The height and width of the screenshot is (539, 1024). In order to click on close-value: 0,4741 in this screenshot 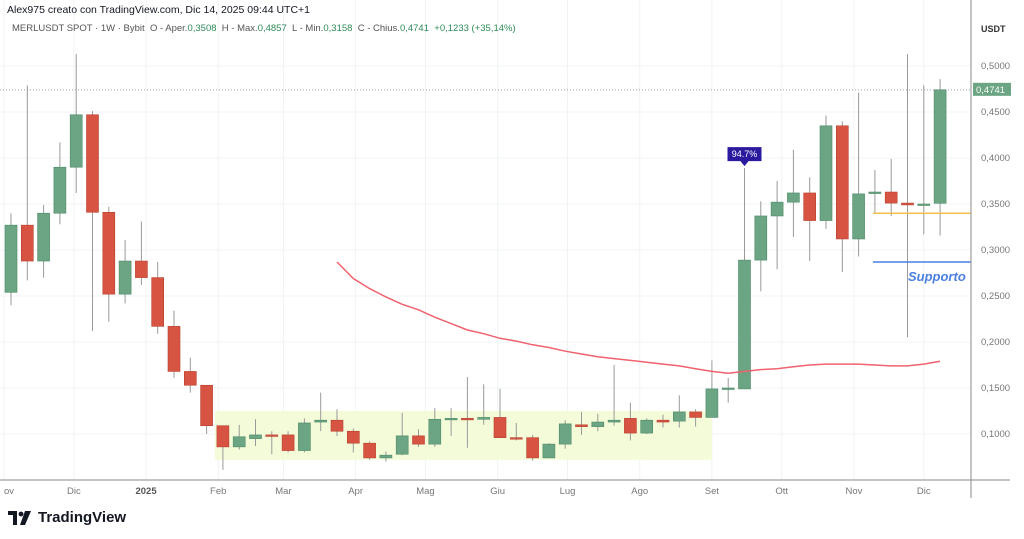, I will do `click(414, 28)`.